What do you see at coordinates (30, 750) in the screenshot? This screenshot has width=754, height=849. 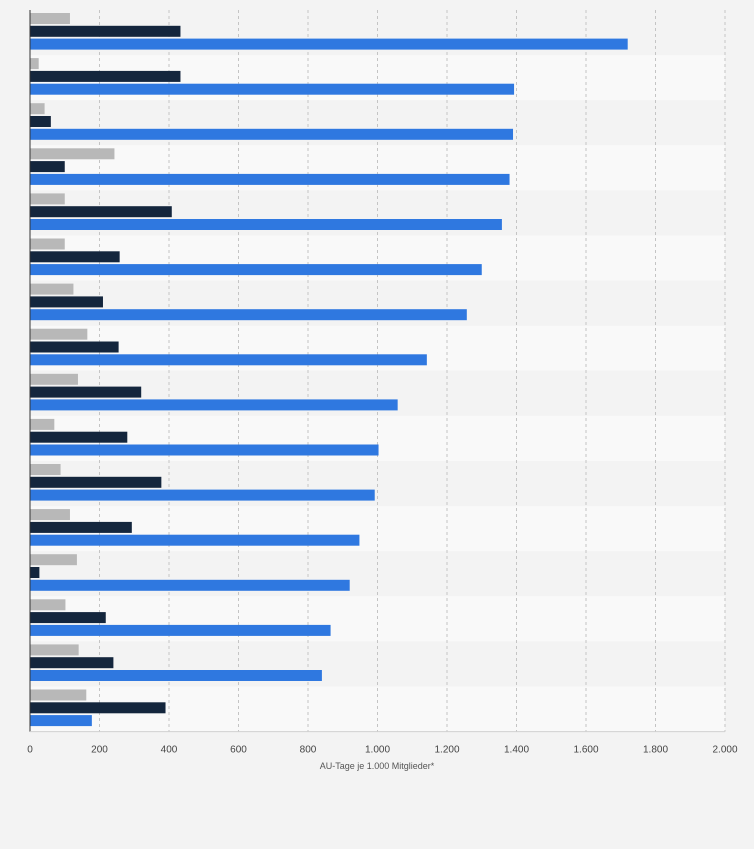 I see `x-tick-label: 0` at bounding box center [30, 750].